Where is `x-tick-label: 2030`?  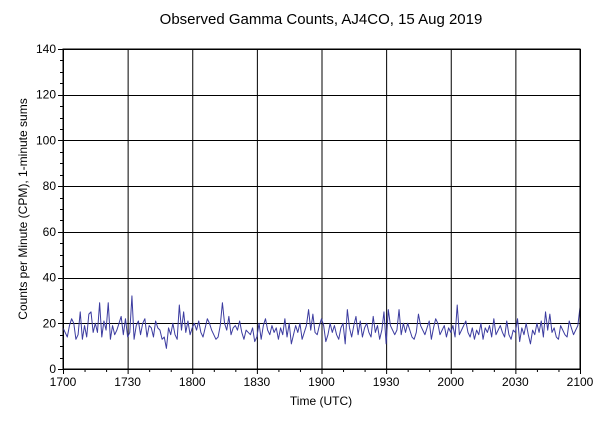
x-tick-label: 2030 is located at coordinates (515, 382).